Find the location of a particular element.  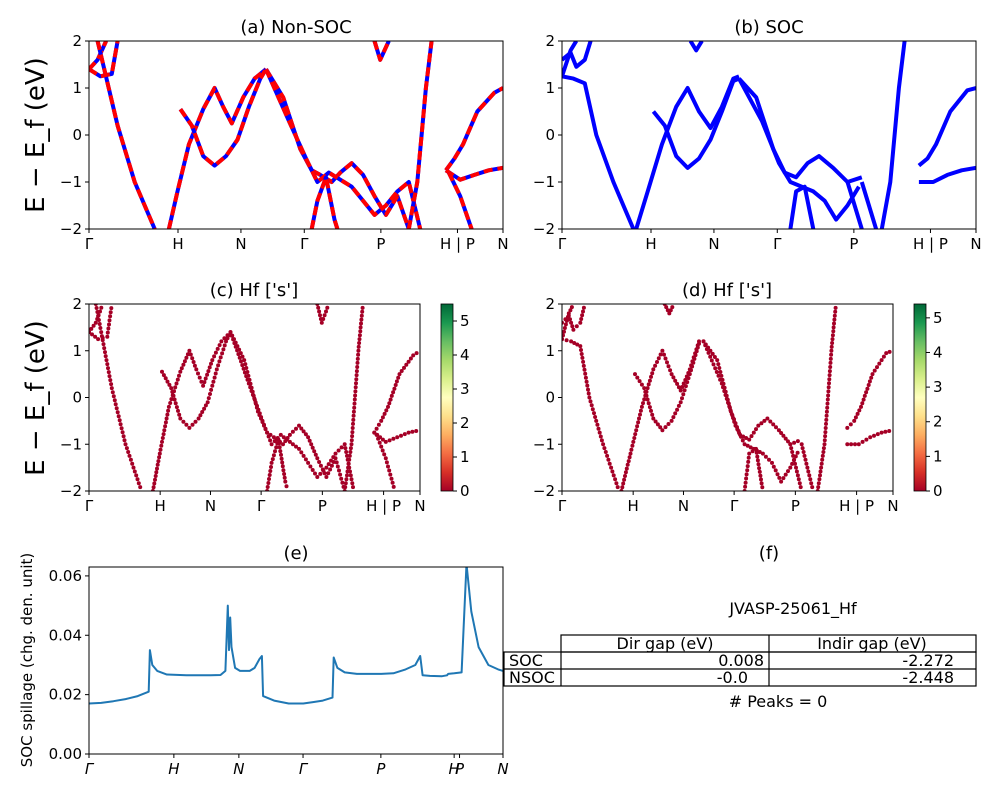

band-line-nonsoc is located at coordinates (381, 51).